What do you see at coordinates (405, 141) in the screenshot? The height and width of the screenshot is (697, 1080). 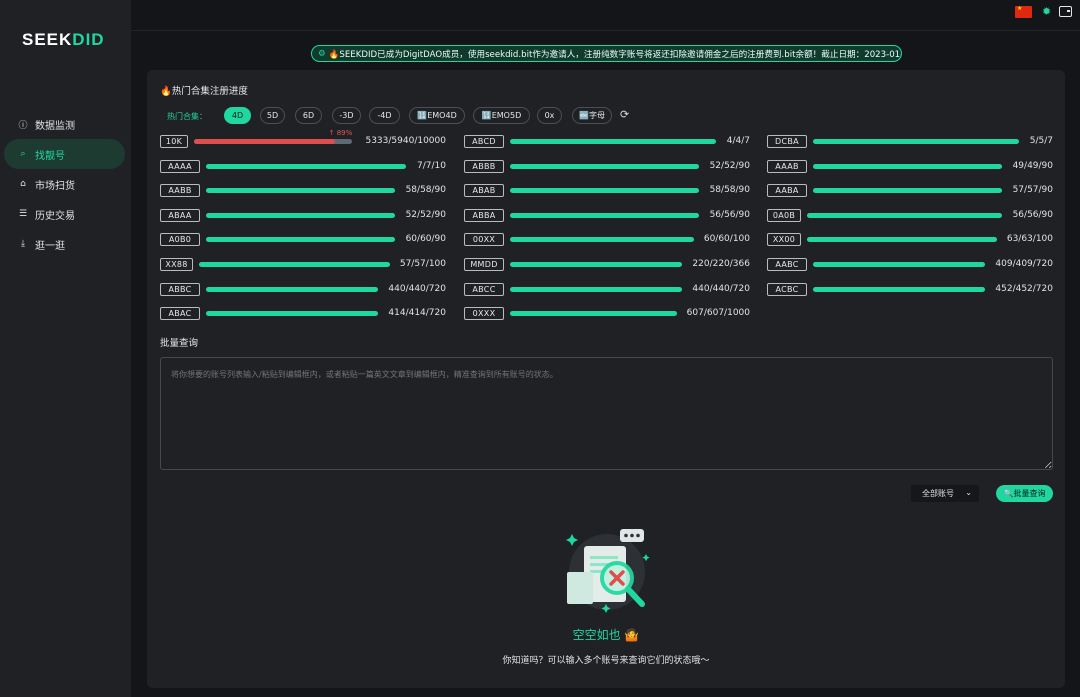 I see `collection-count: 5333/5940/10000` at bounding box center [405, 141].